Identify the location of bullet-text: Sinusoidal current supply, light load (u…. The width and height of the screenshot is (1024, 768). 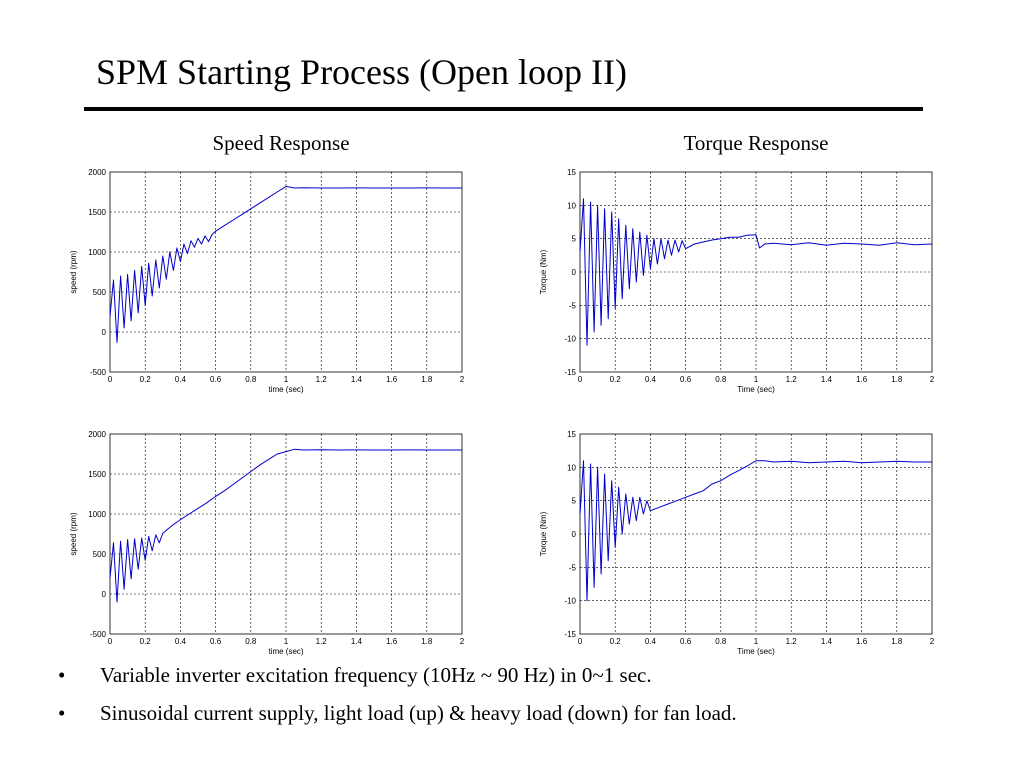
(418, 713).